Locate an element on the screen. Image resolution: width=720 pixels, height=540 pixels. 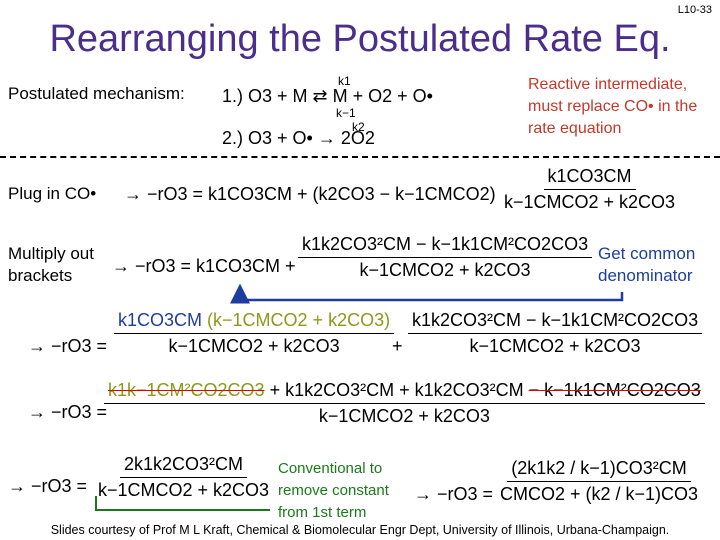
step3-denominator-1: k−1CMCO2 + k2CO3 is located at coordinates (254, 346).